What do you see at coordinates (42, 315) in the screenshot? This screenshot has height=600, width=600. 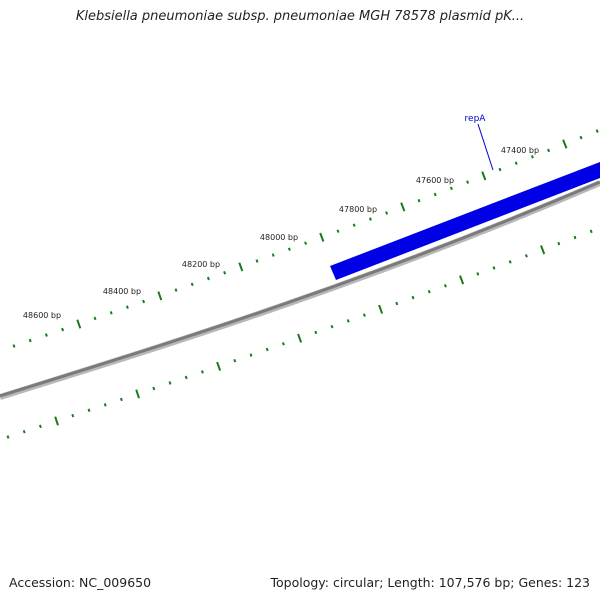 I see `tick-label: 48600 bp` at bounding box center [42, 315].